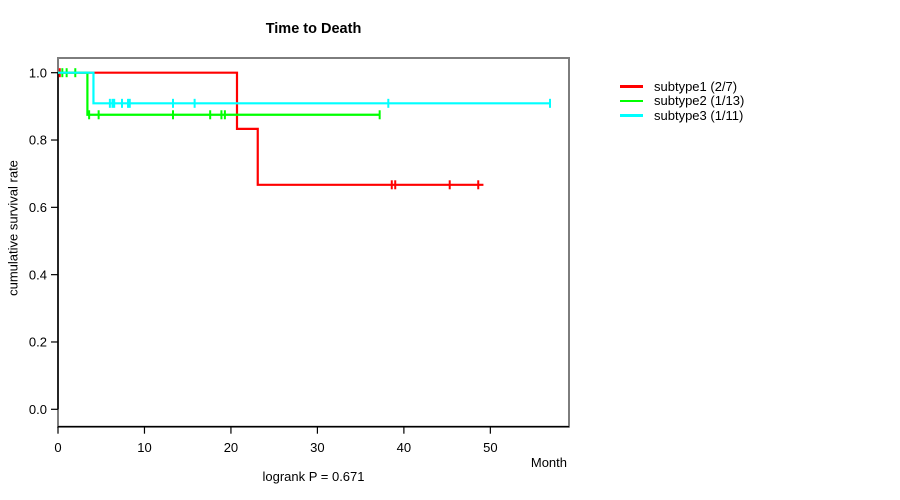  What do you see at coordinates (38, 207) in the screenshot?
I see `y-tick-label: 0.6` at bounding box center [38, 207].